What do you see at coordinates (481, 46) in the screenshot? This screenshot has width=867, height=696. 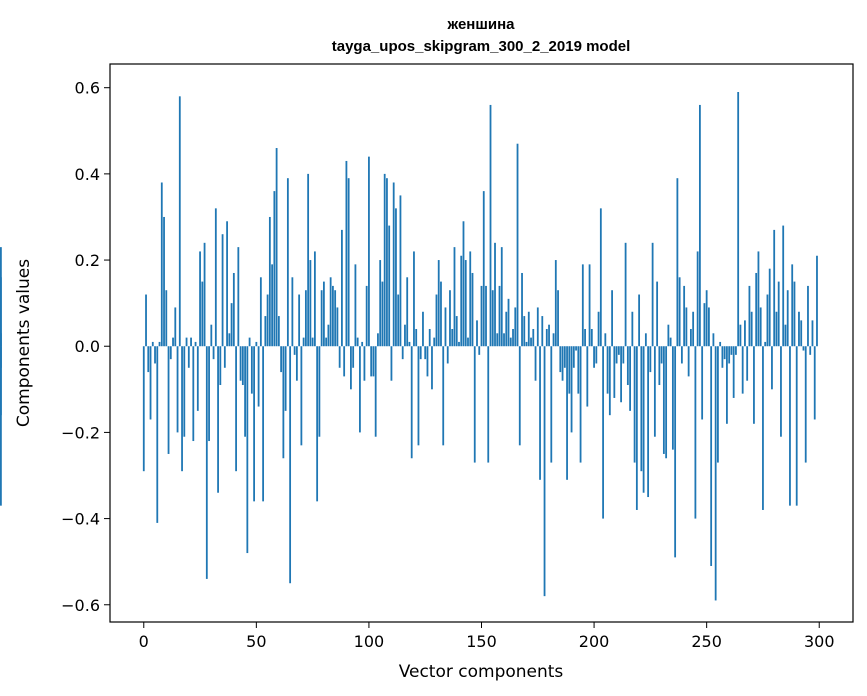 I see `chart-subtitle: tayga_upos_skipgram_300_2_2019 model` at bounding box center [481, 46].